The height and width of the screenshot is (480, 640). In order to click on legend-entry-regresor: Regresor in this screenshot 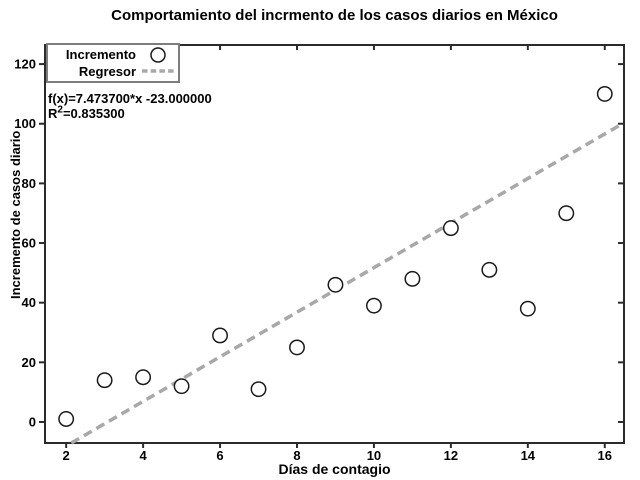, I will do `click(113, 71)`.